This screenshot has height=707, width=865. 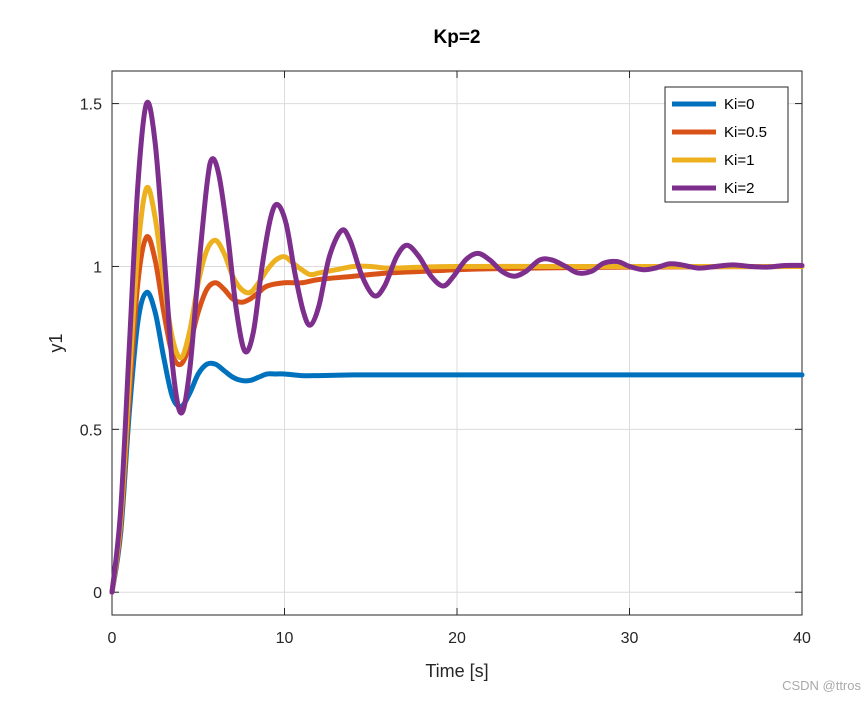 What do you see at coordinates (112, 638) in the screenshot?
I see `x-tick-label: 0` at bounding box center [112, 638].